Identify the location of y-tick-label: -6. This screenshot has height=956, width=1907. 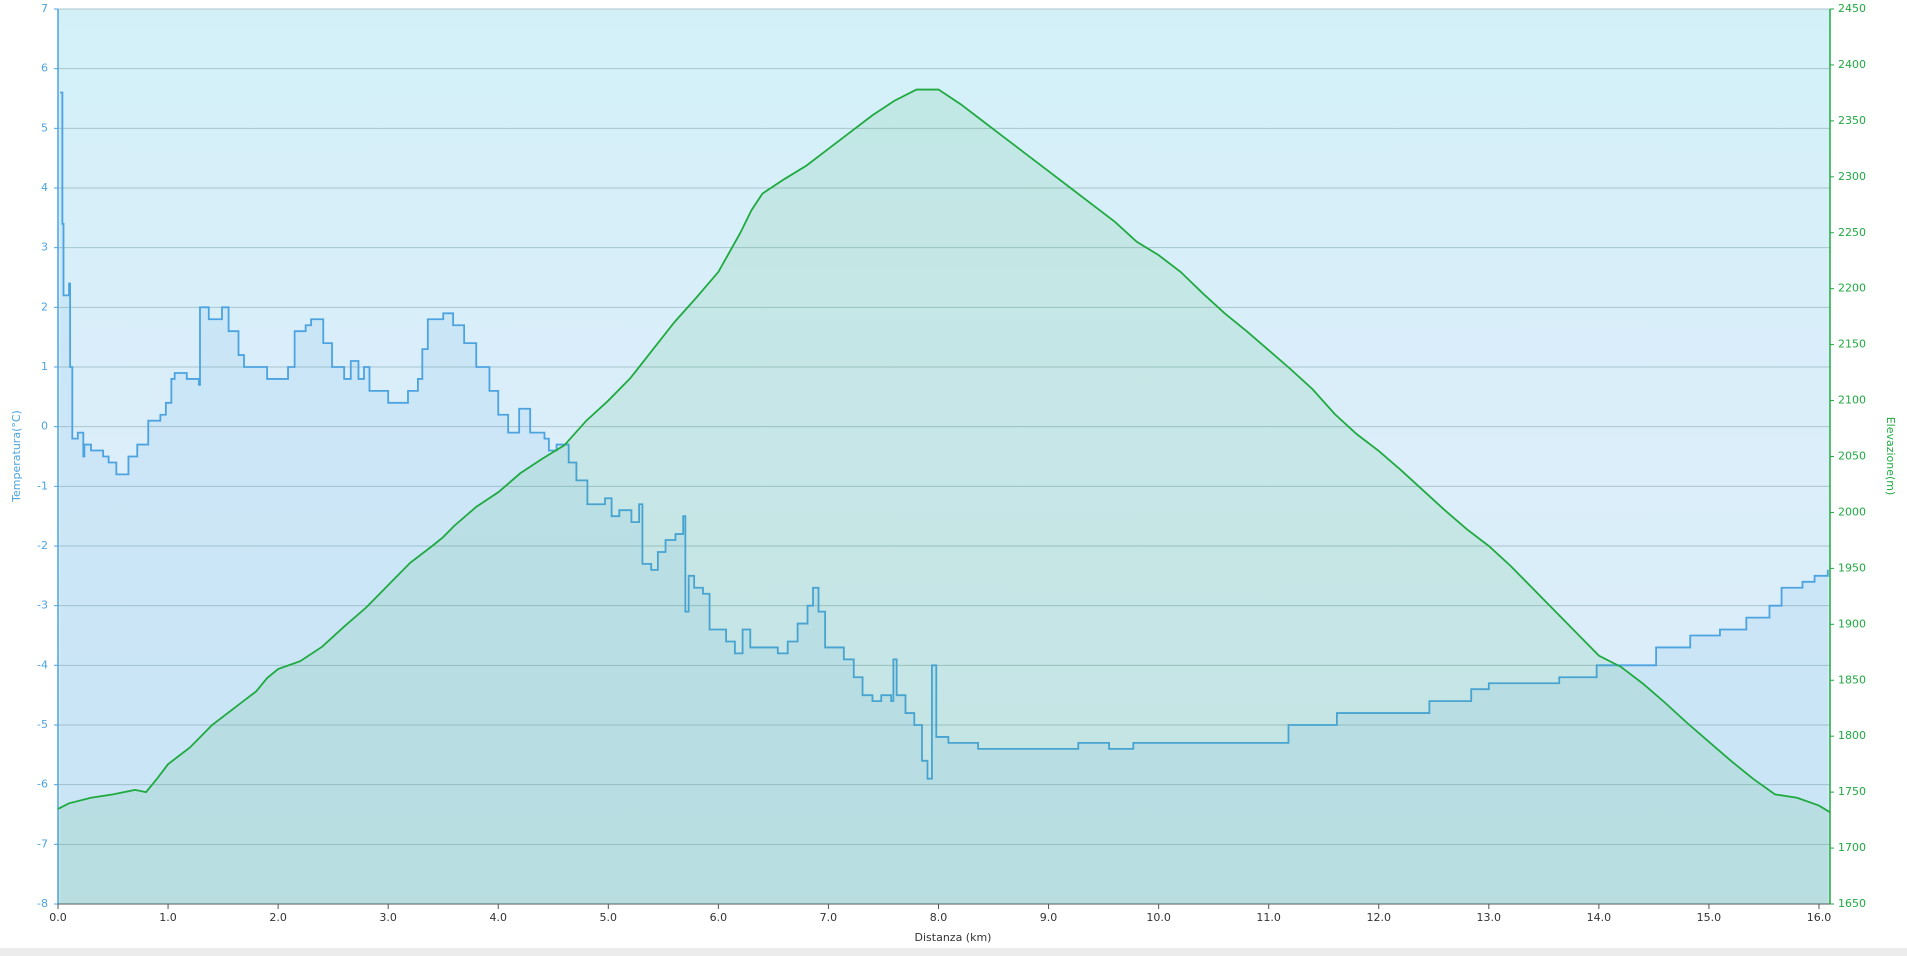
(42, 784).